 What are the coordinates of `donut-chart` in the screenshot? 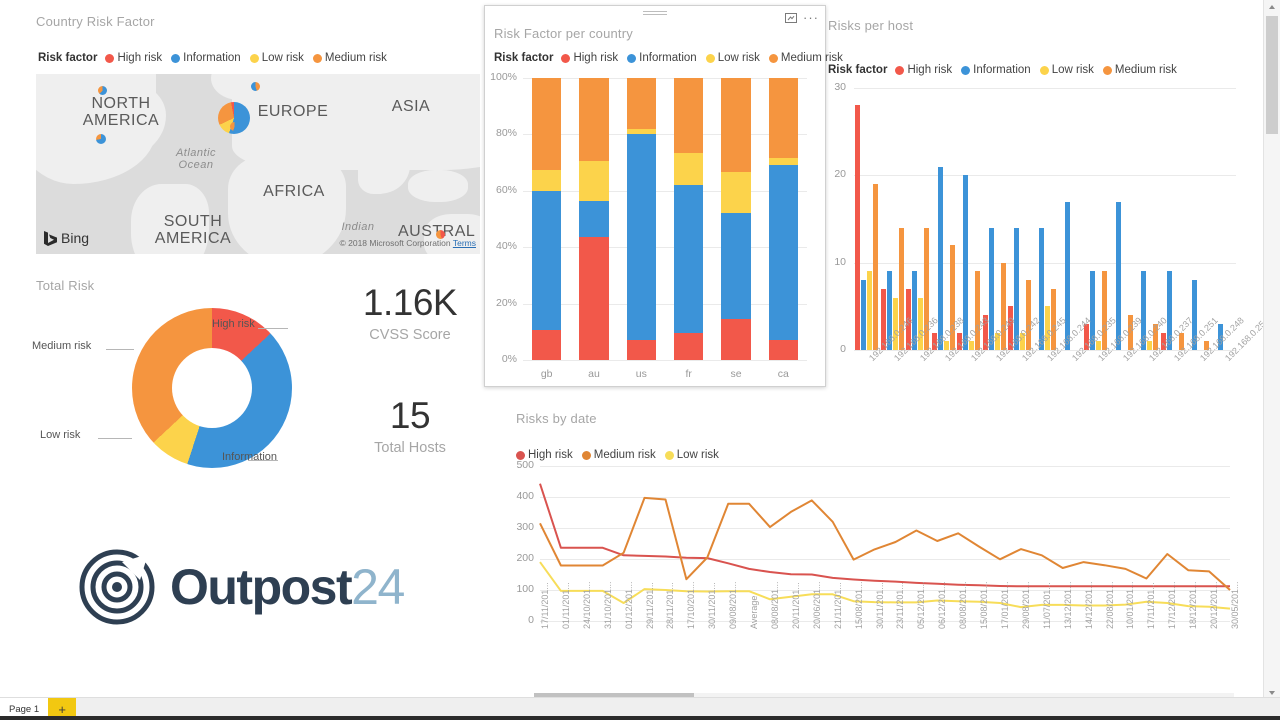 It's located at (212, 388).